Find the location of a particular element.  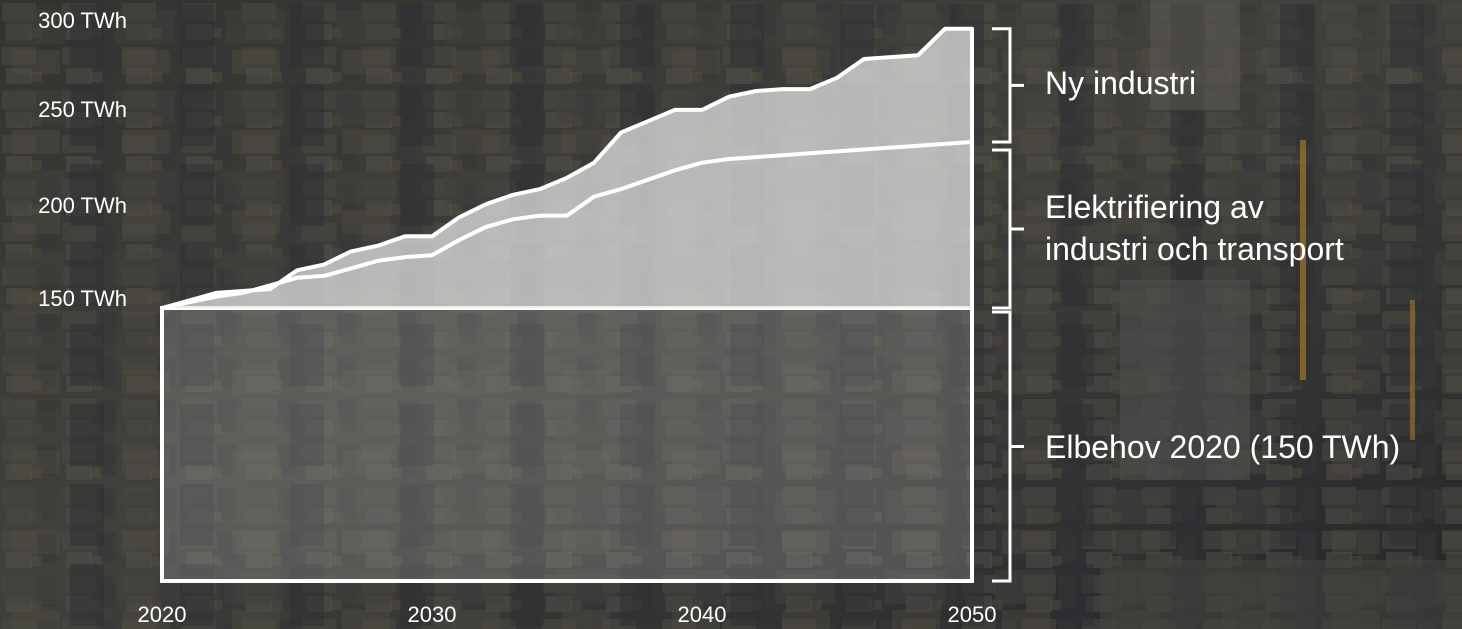

y-tick-label: 250 TWh is located at coordinates (82, 109).